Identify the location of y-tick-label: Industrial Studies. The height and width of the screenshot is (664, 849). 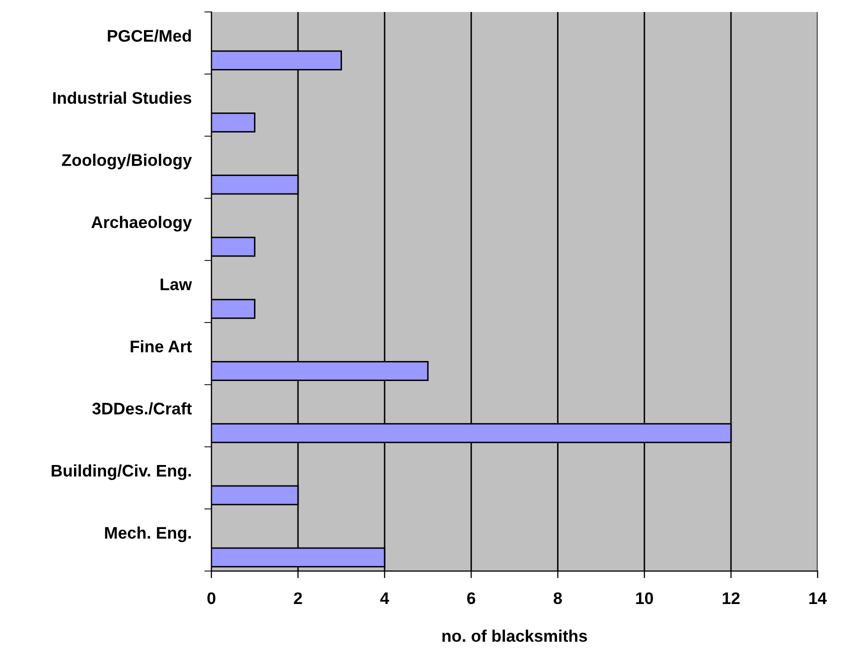
(122, 98).